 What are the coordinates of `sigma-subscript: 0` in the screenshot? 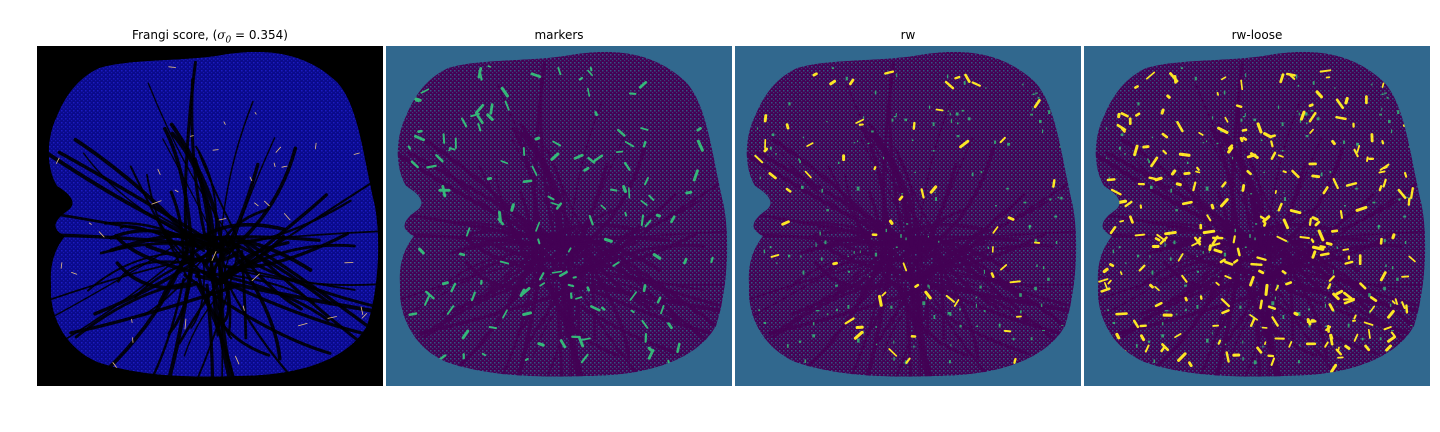 It's located at (228, 40).